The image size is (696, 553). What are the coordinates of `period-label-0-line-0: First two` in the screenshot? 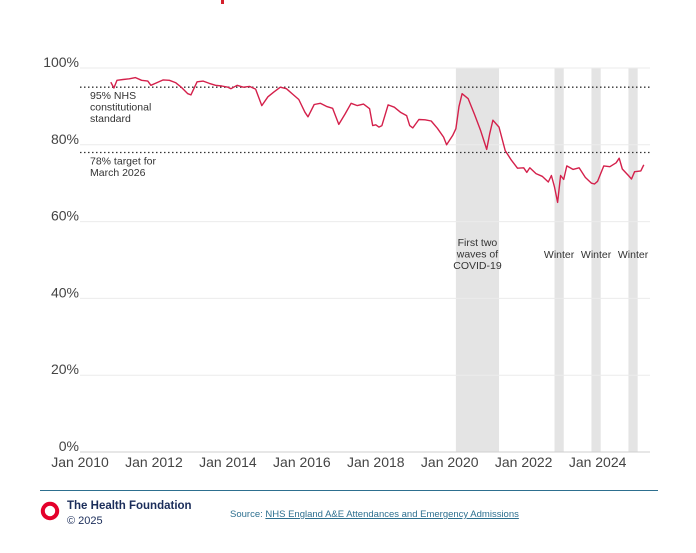 It's located at (478, 243).